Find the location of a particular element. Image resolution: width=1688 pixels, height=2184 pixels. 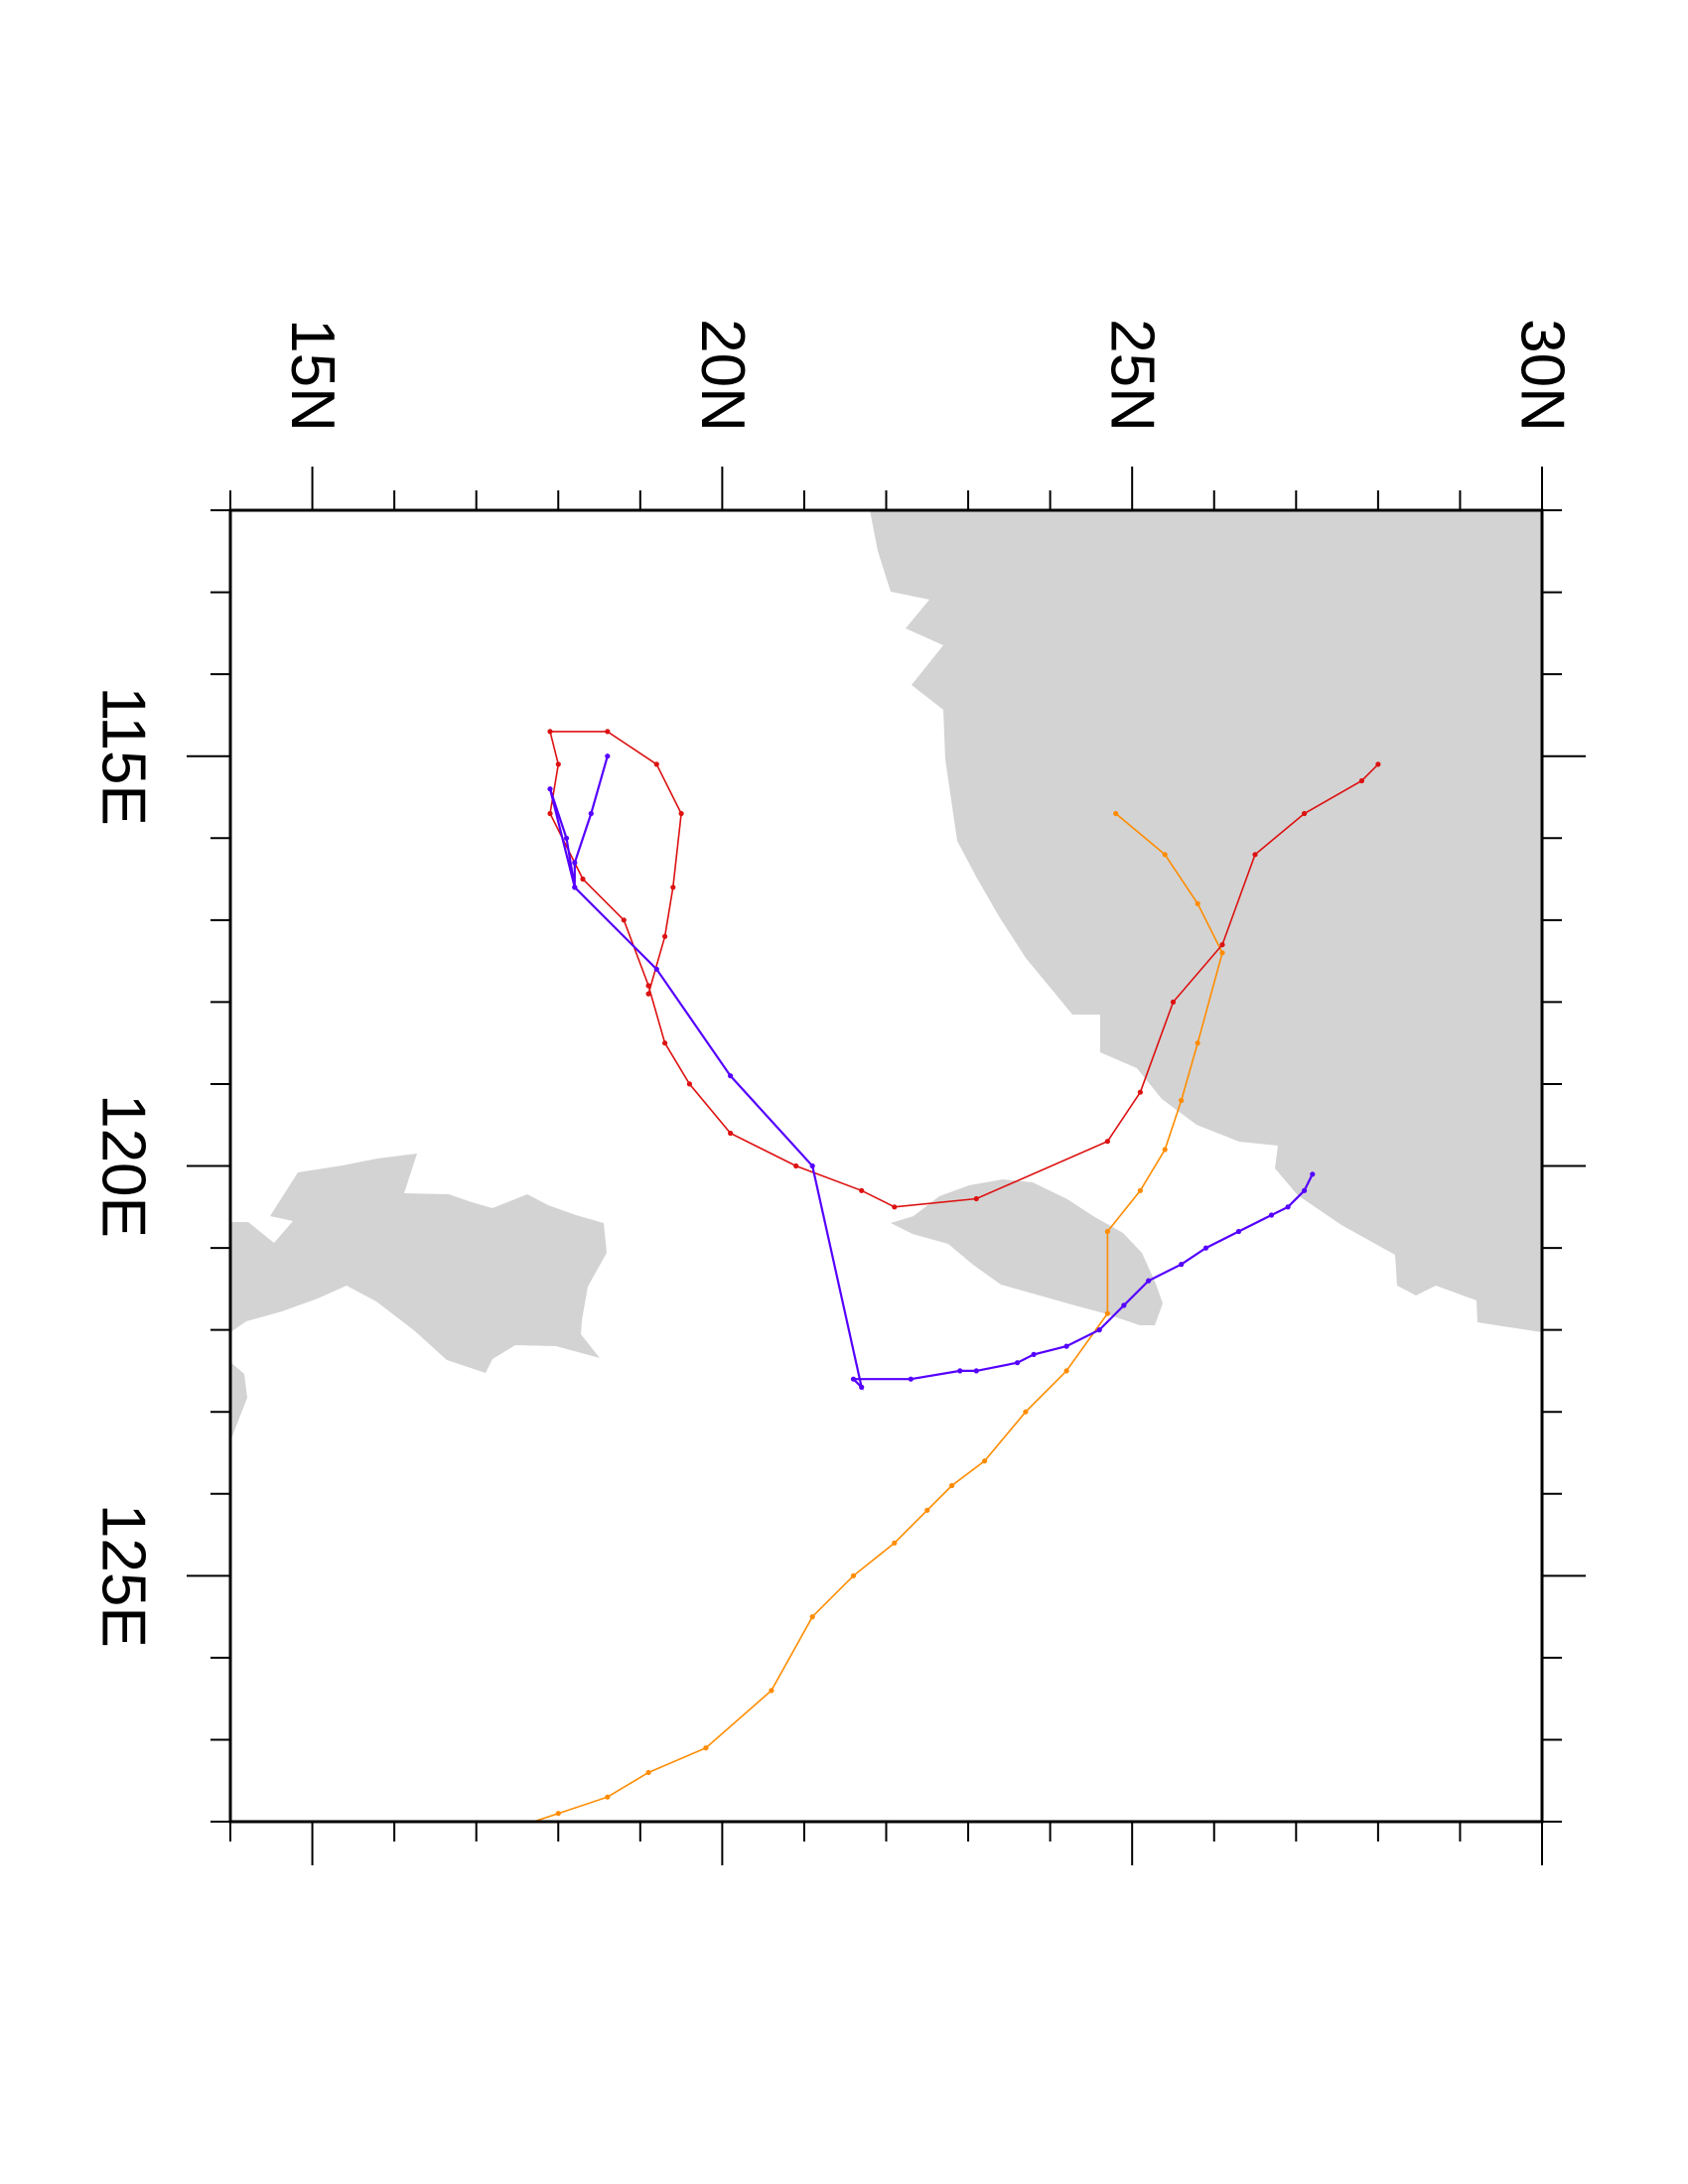

lat-label: 30N is located at coordinates (1542, 375).